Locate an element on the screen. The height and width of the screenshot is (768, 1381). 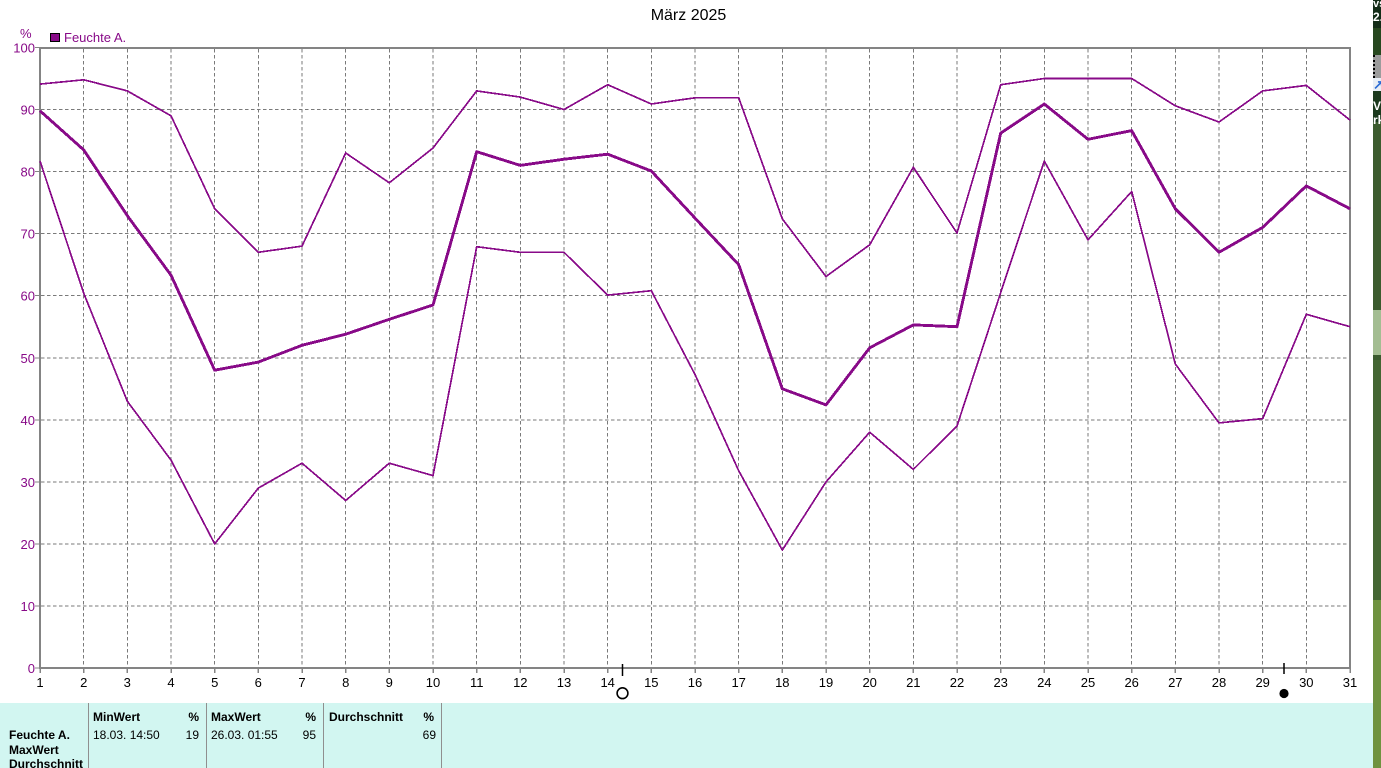
svg-text: 40 is located at coordinates (28, 420).